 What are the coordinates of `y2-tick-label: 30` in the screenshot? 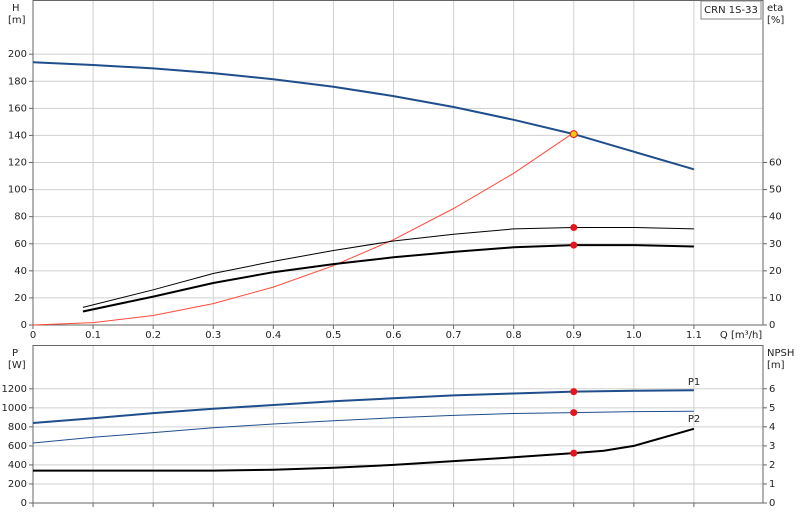 It's located at (775, 244).